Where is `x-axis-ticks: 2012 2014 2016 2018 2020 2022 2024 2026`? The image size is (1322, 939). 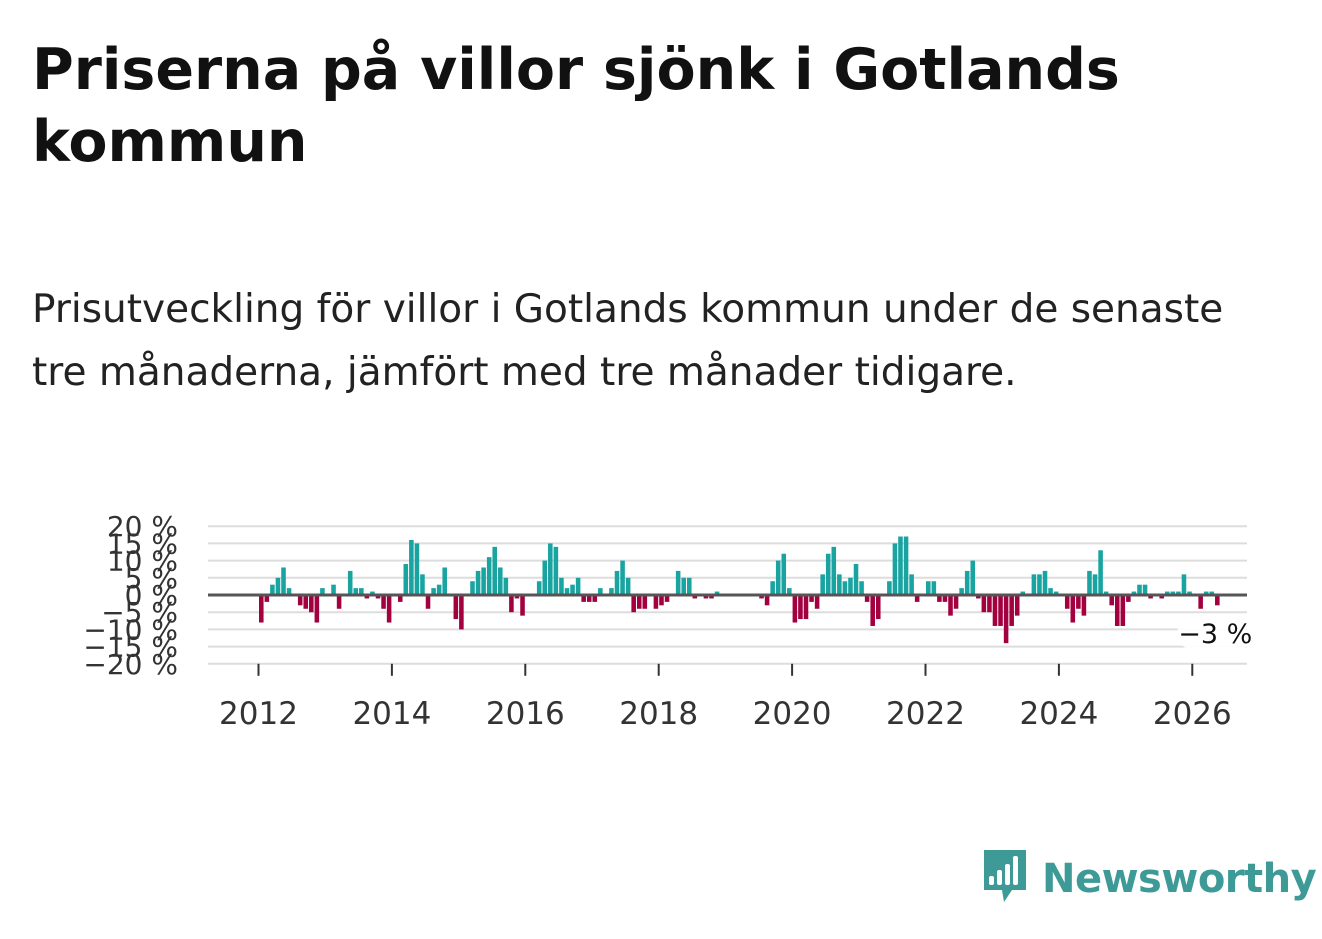
x-axis-ticks: 2012 2014 2016 2018 2020 2022 2024 2026 is located at coordinates (725, 697).